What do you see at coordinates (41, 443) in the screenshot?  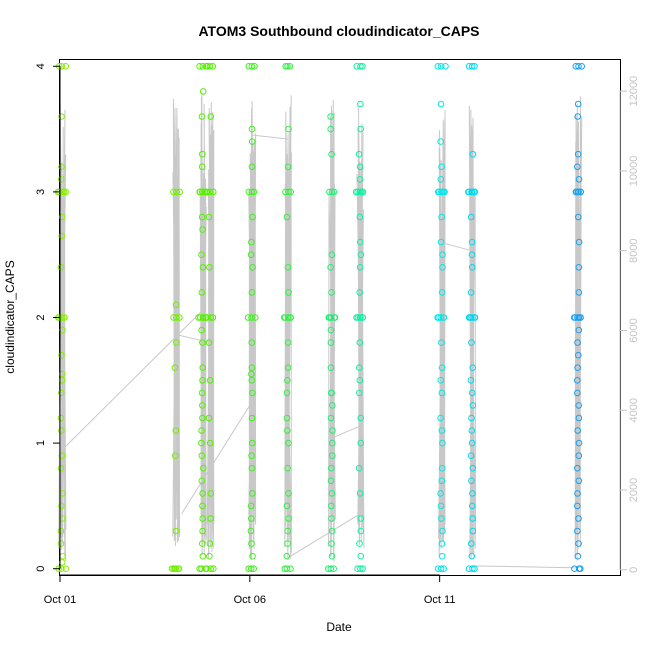 I see `y-tick-label: 1` at bounding box center [41, 443].